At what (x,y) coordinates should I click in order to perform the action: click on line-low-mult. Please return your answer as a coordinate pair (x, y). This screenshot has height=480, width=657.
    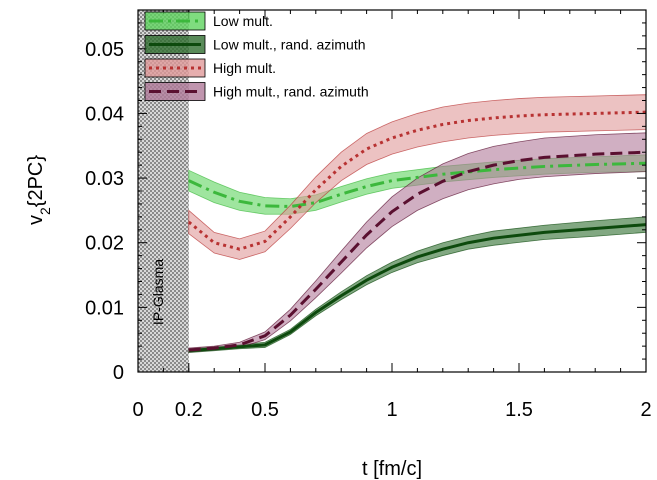
    Looking at the image, I should click on (417, 185).